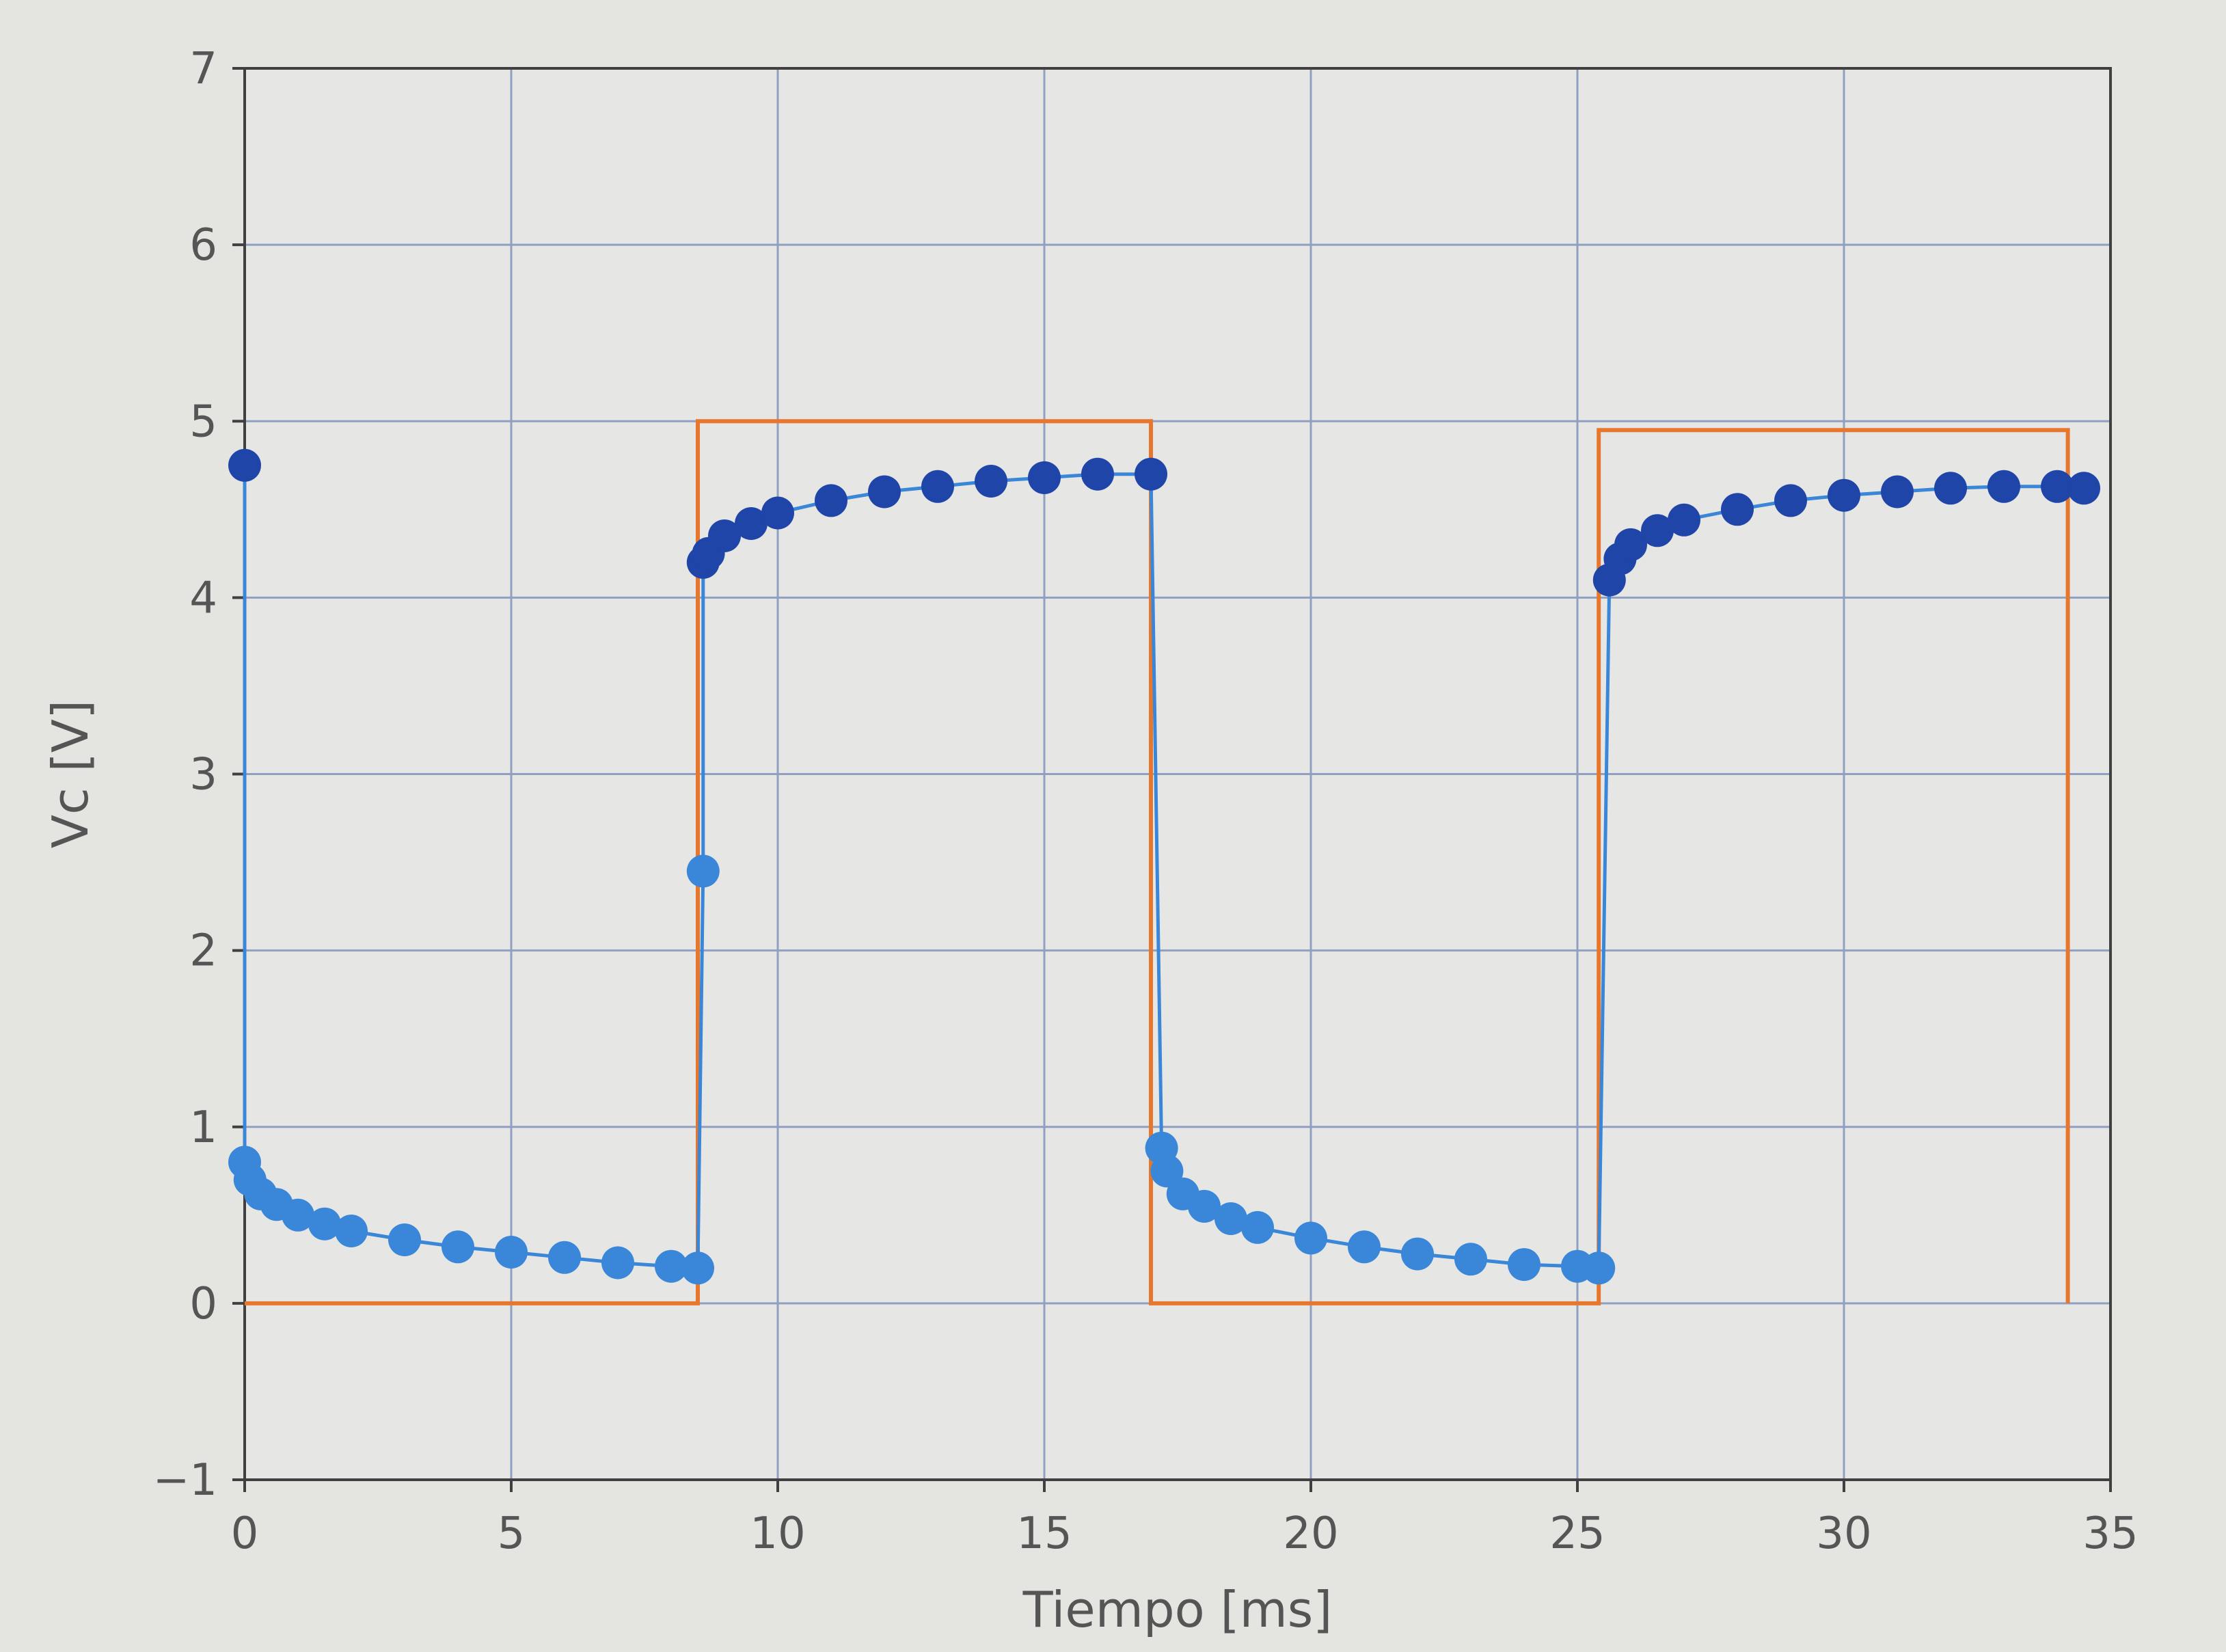  Describe the element at coordinates (203, 598) in the screenshot. I see `y-tick-label: 4` at that location.